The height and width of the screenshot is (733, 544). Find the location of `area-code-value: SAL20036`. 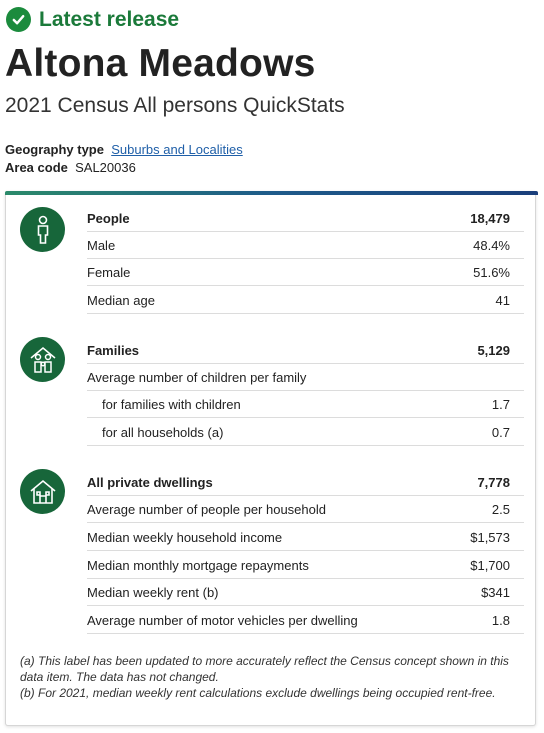

area-code-value: SAL20036 is located at coordinates (105, 167).